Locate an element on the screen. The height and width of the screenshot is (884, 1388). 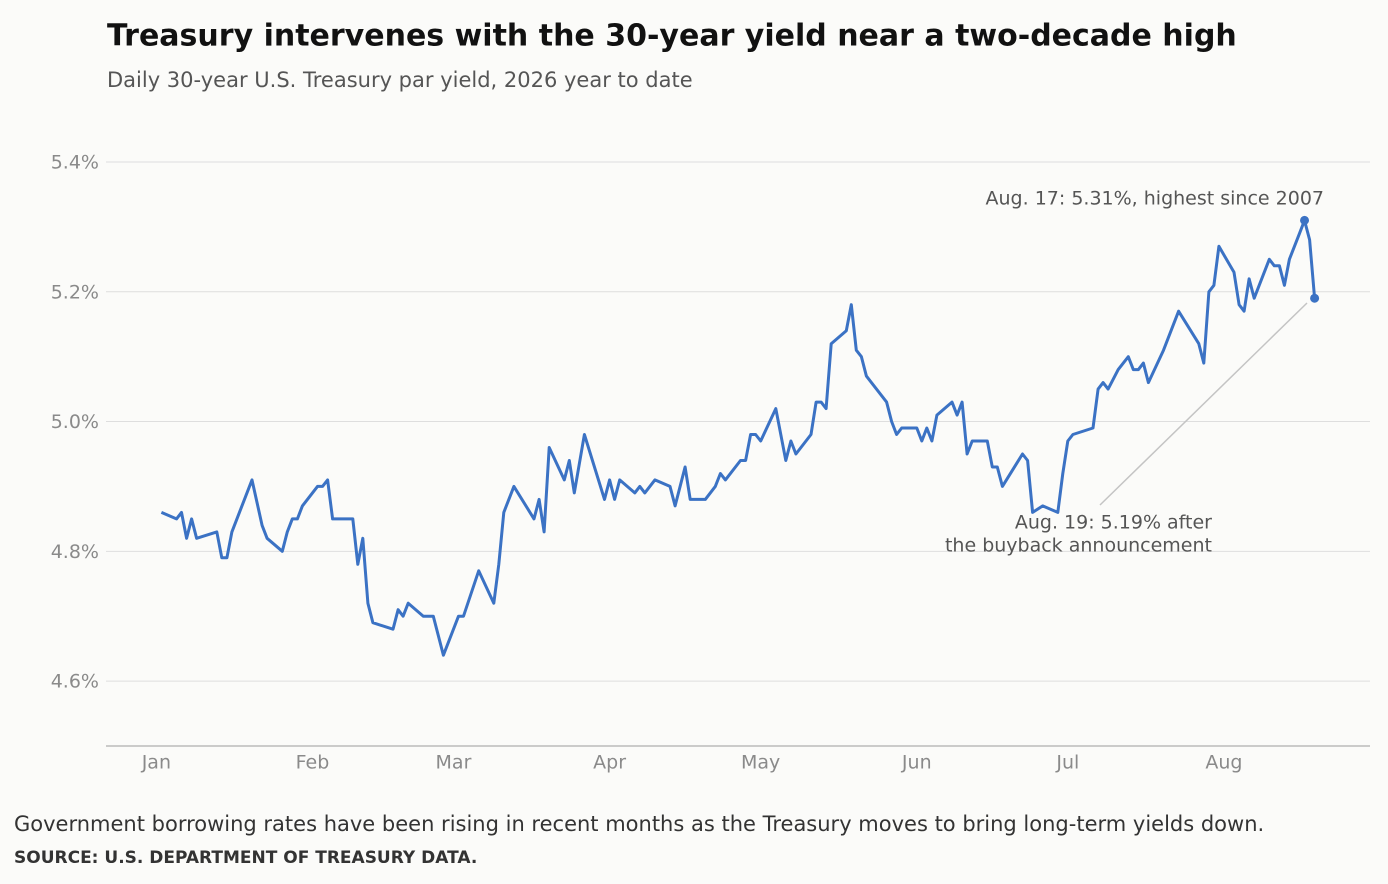
x-tick-label: Jun is located at coordinates (916, 763).